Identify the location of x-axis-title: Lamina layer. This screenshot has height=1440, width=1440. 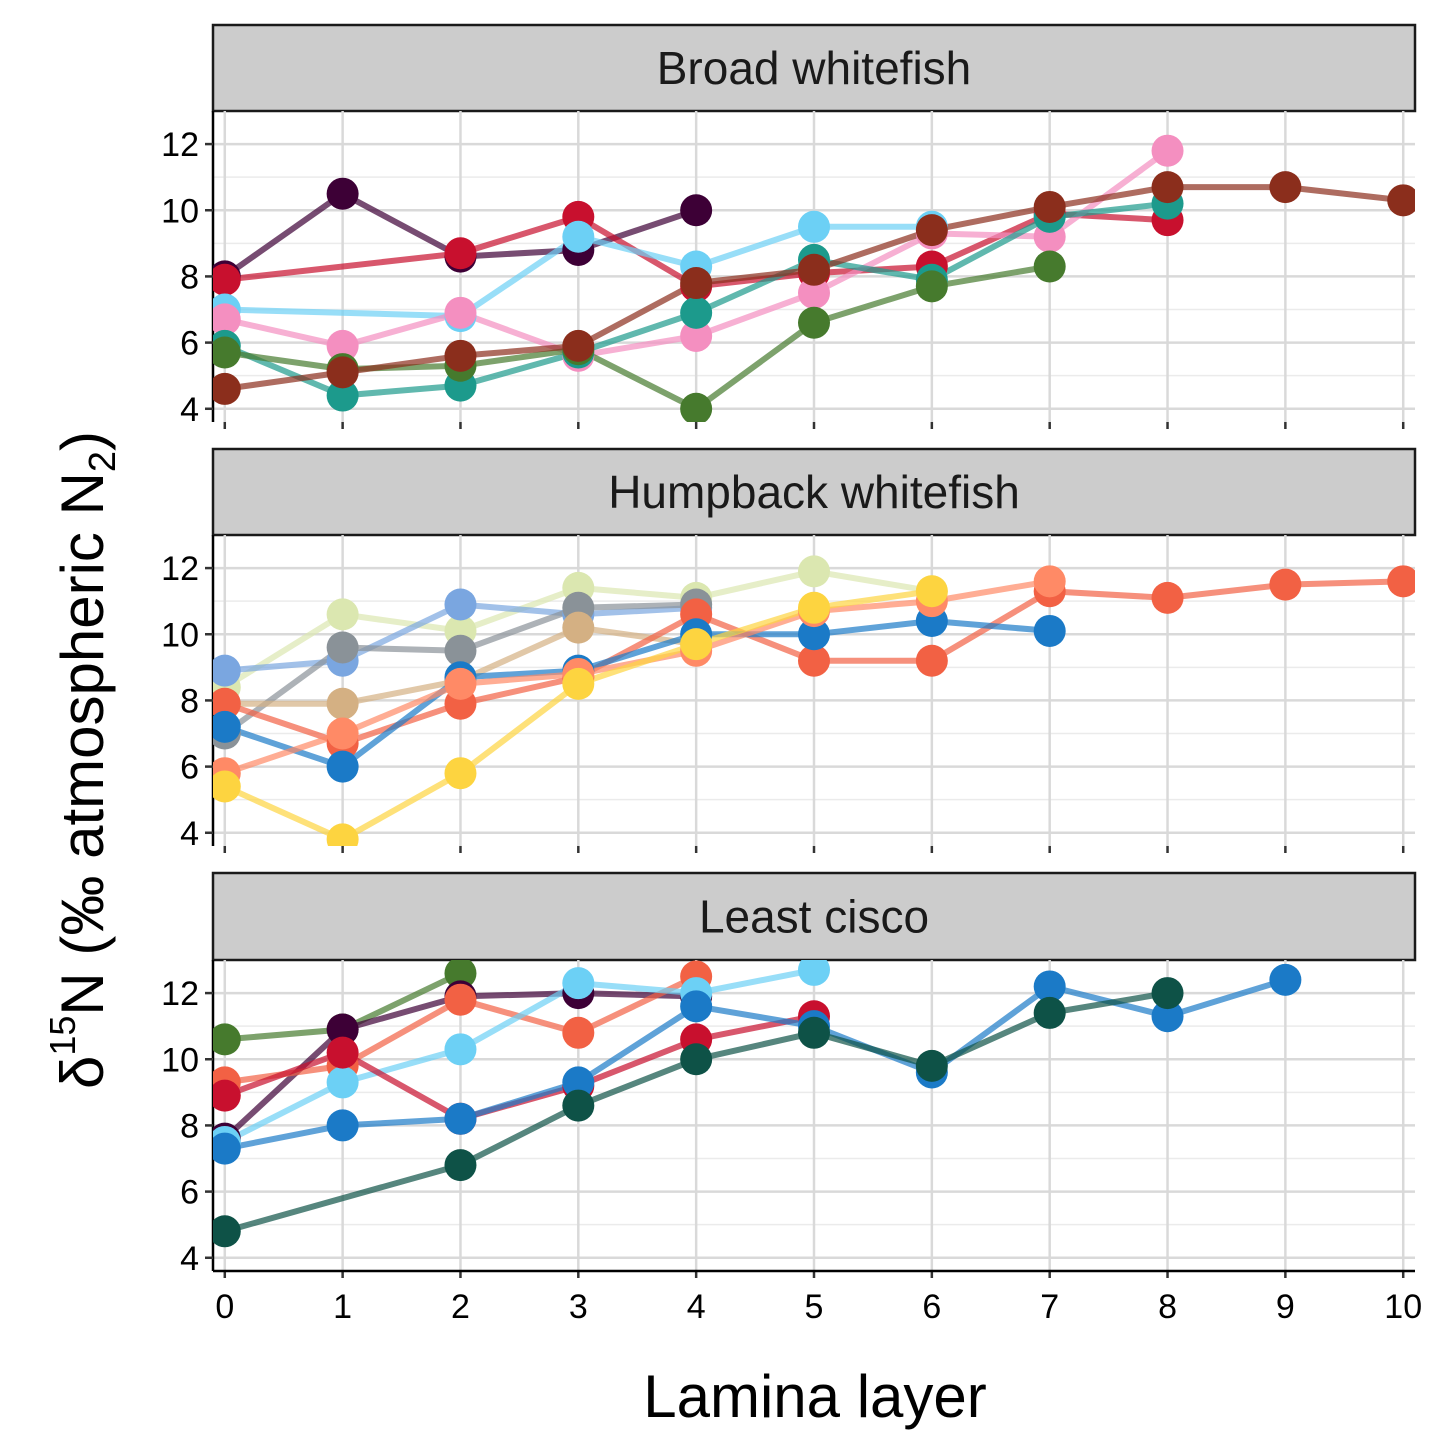
(815, 1396).